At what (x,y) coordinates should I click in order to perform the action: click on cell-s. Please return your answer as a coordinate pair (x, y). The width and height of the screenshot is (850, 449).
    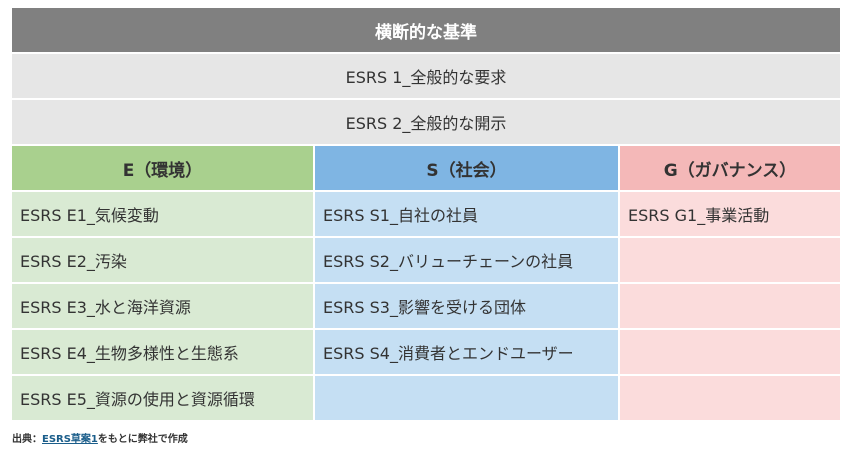
    Looking at the image, I should click on (466, 398).